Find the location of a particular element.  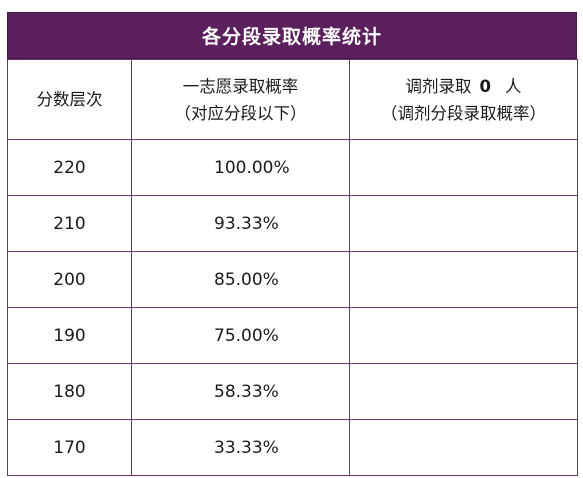

table-row: 170 33.33% is located at coordinates (292, 447).